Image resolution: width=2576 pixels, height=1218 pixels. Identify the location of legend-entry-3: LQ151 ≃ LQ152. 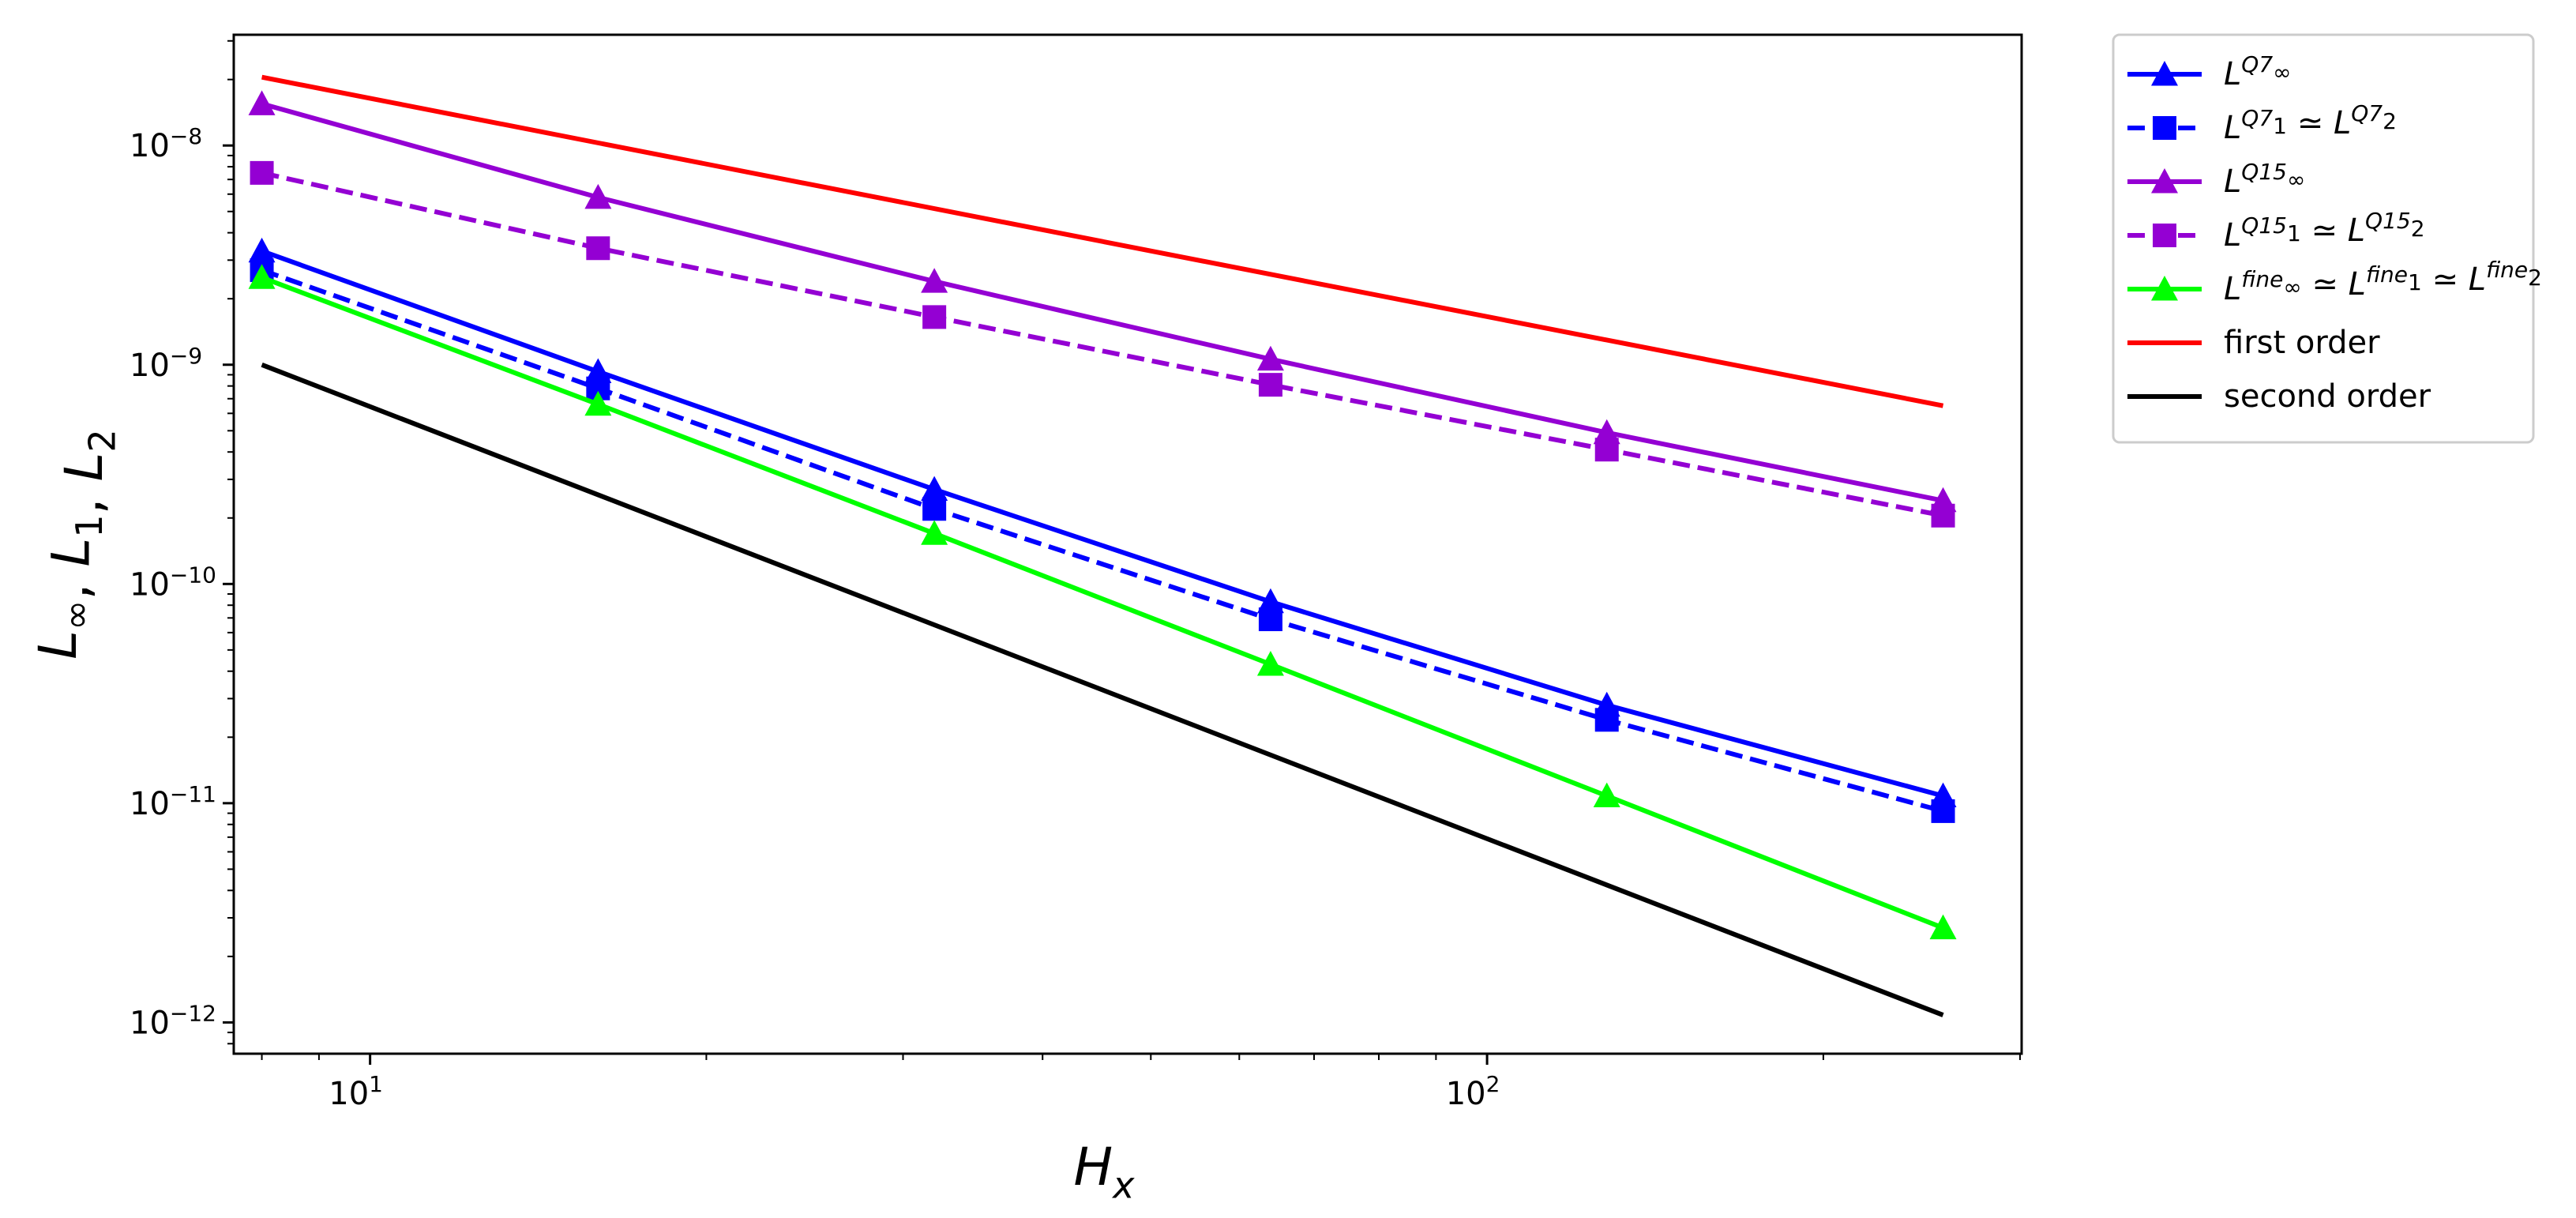
(2276, 231).